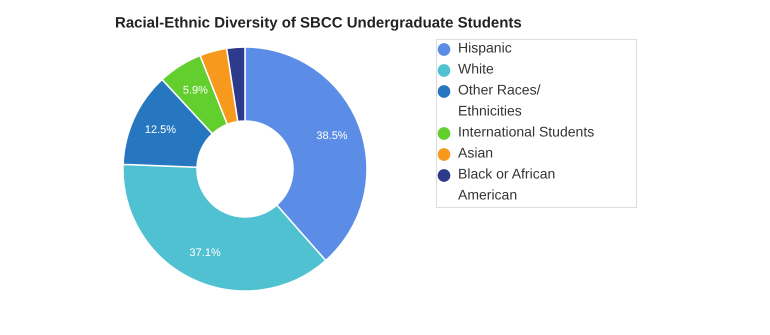 The image size is (770, 335). I want to click on data-label: 12.5%, so click(160, 130).